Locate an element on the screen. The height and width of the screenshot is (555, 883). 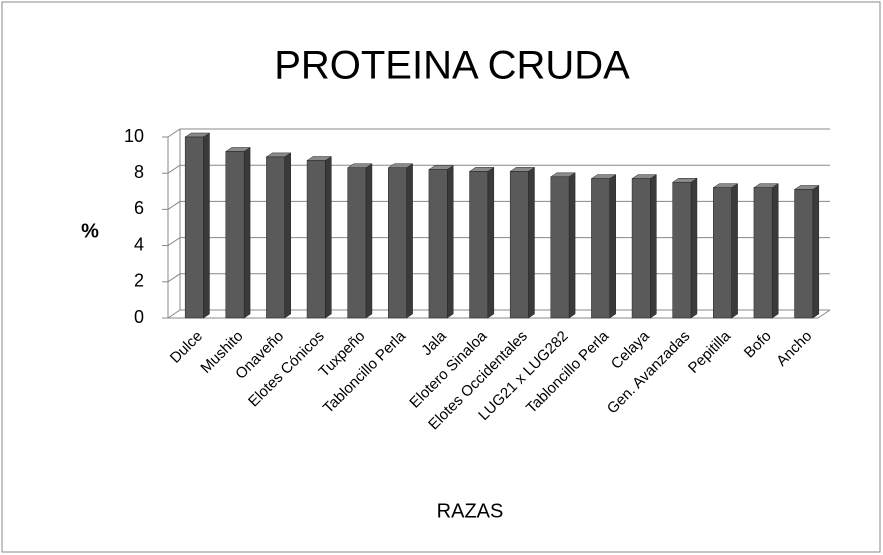
chart-title: PROTEINA CRUDA is located at coordinates (452, 66).